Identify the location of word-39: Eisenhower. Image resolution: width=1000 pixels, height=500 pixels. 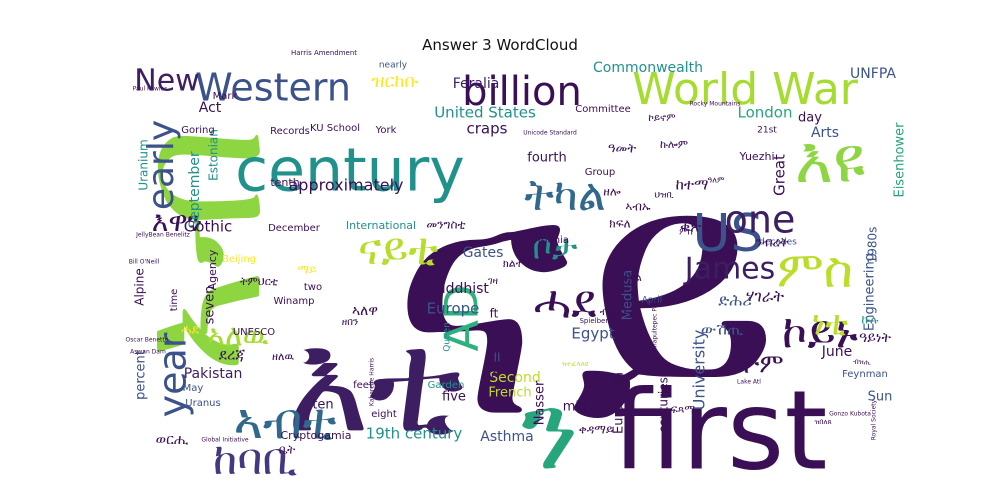
(900, 160).